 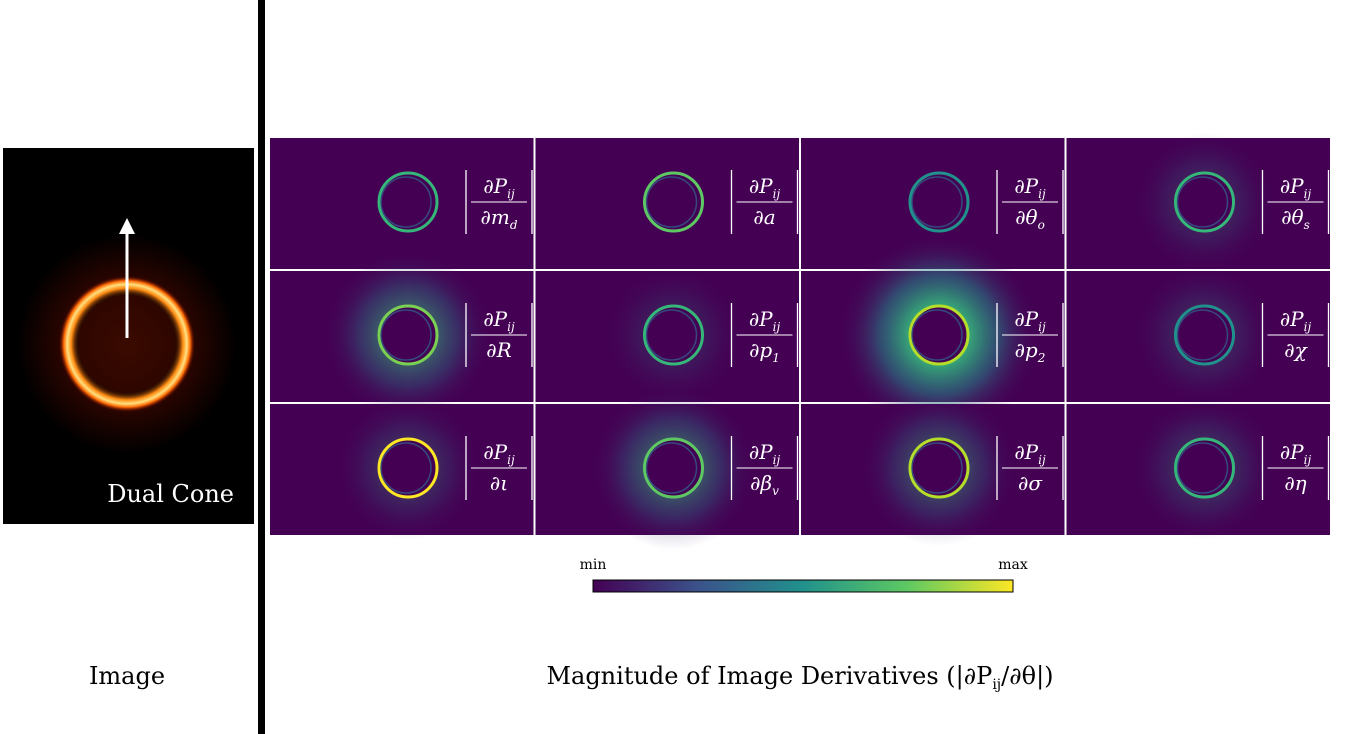 I want to click on panel: ∂Pij∂βv, so click(x=667, y=468).